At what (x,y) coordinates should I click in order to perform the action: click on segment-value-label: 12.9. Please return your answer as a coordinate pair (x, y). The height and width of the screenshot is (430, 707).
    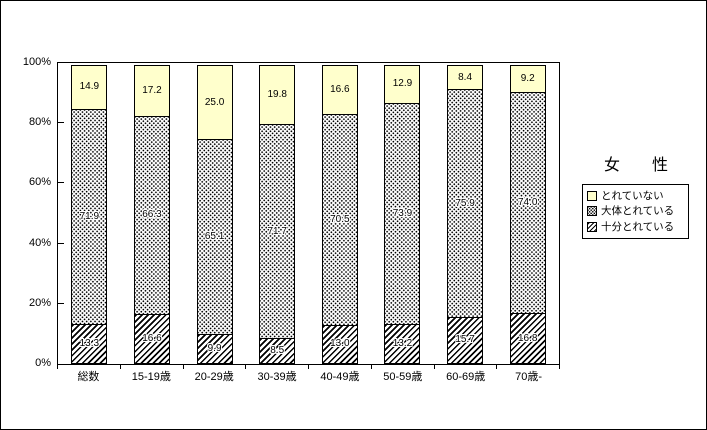
    Looking at the image, I should click on (402, 84).